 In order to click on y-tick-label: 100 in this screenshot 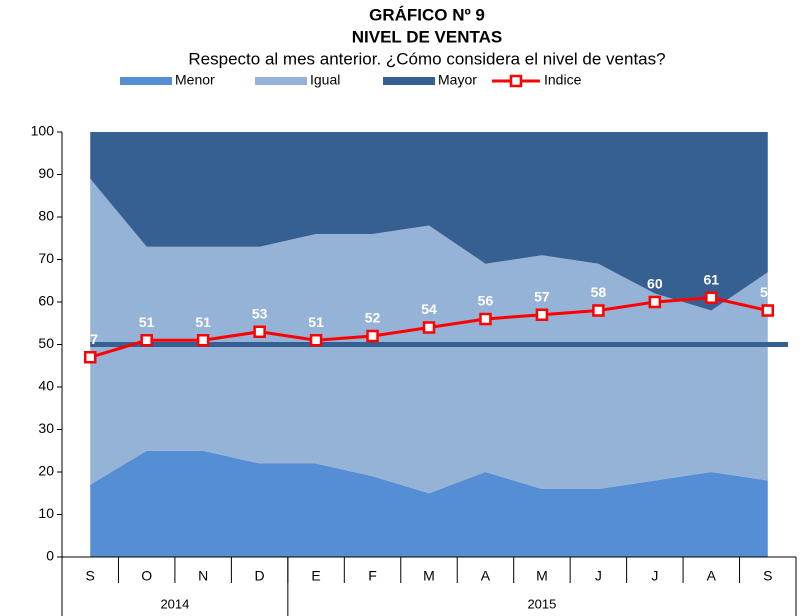, I will do `click(43, 131)`.